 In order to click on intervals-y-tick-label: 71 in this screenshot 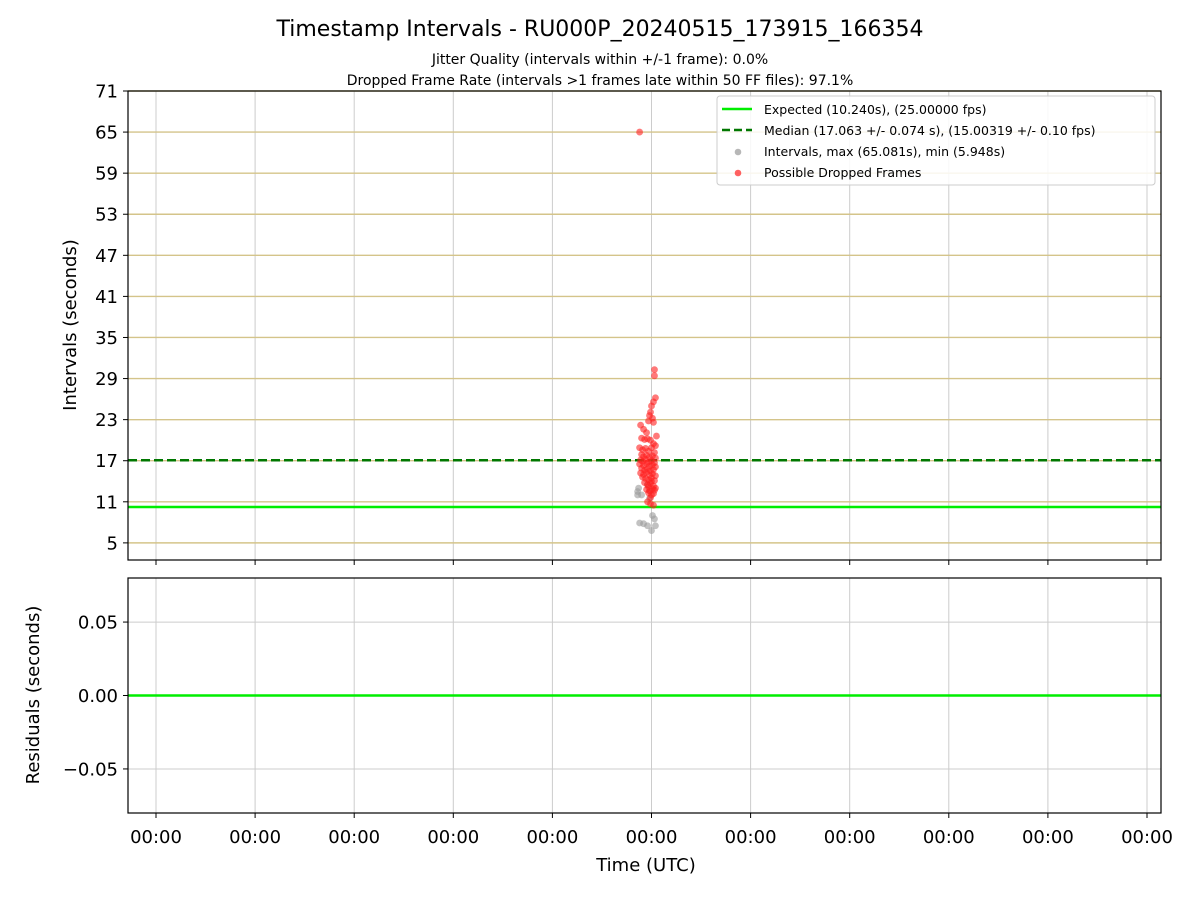, I will do `click(106, 92)`.